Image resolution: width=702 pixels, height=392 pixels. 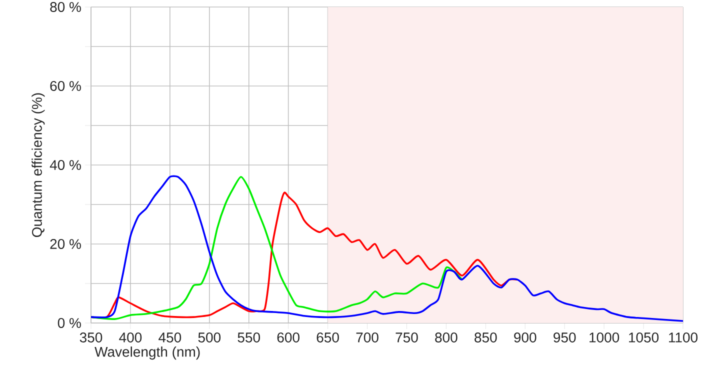 I want to click on x-tick-label: 500, so click(x=209, y=337).